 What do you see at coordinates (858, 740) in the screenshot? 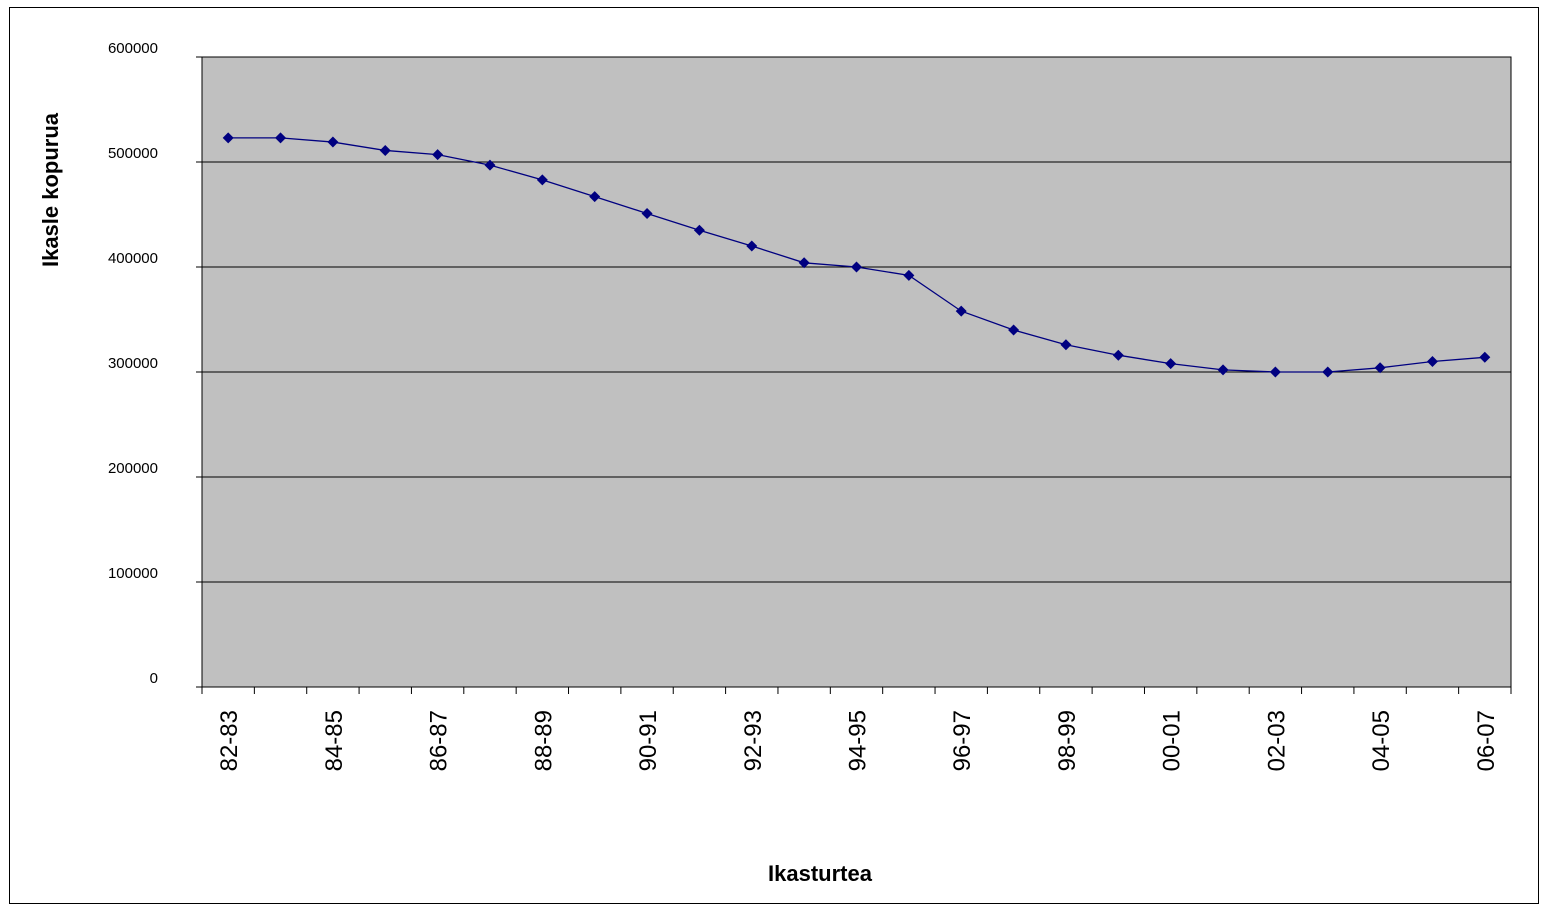
I see `x-tick-label: 94-95` at bounding box center [858, 740].